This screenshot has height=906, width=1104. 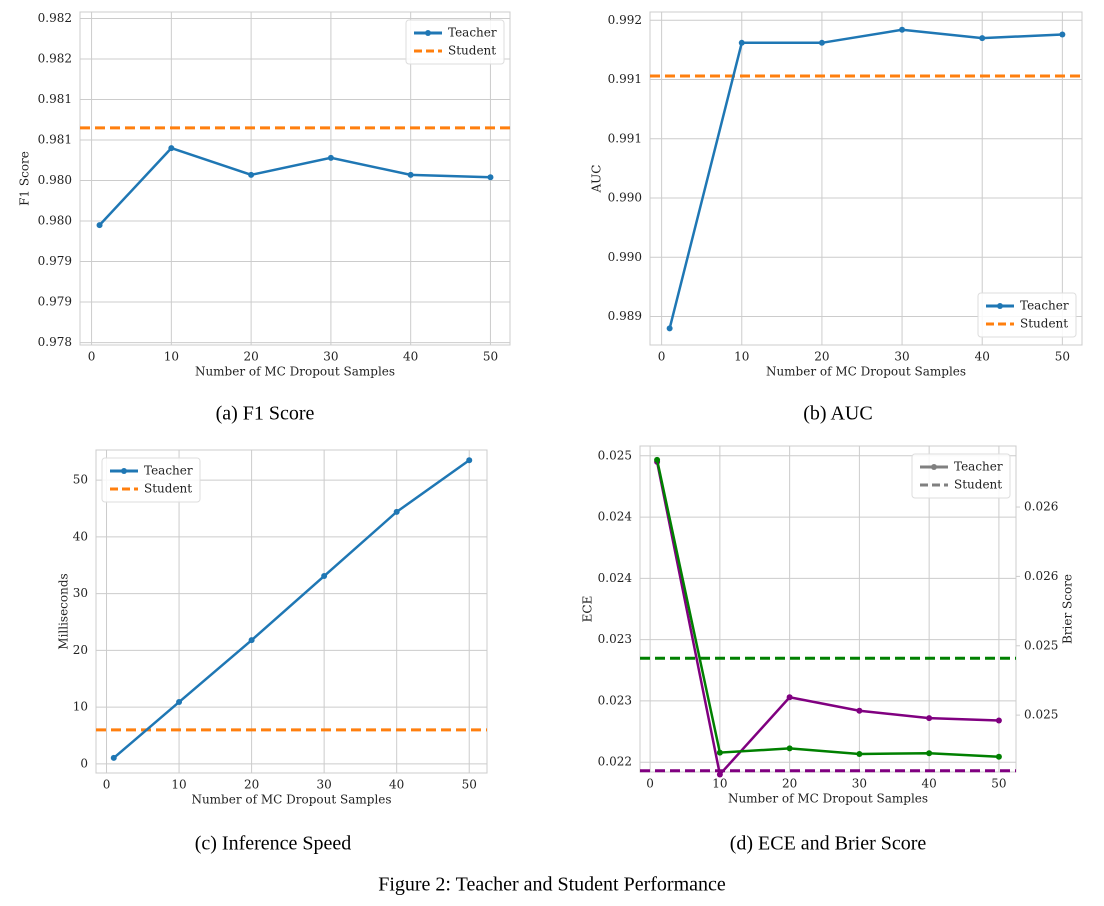 I want to click on y2-axis-label: Brier Score, so click(x=1068, y=609).